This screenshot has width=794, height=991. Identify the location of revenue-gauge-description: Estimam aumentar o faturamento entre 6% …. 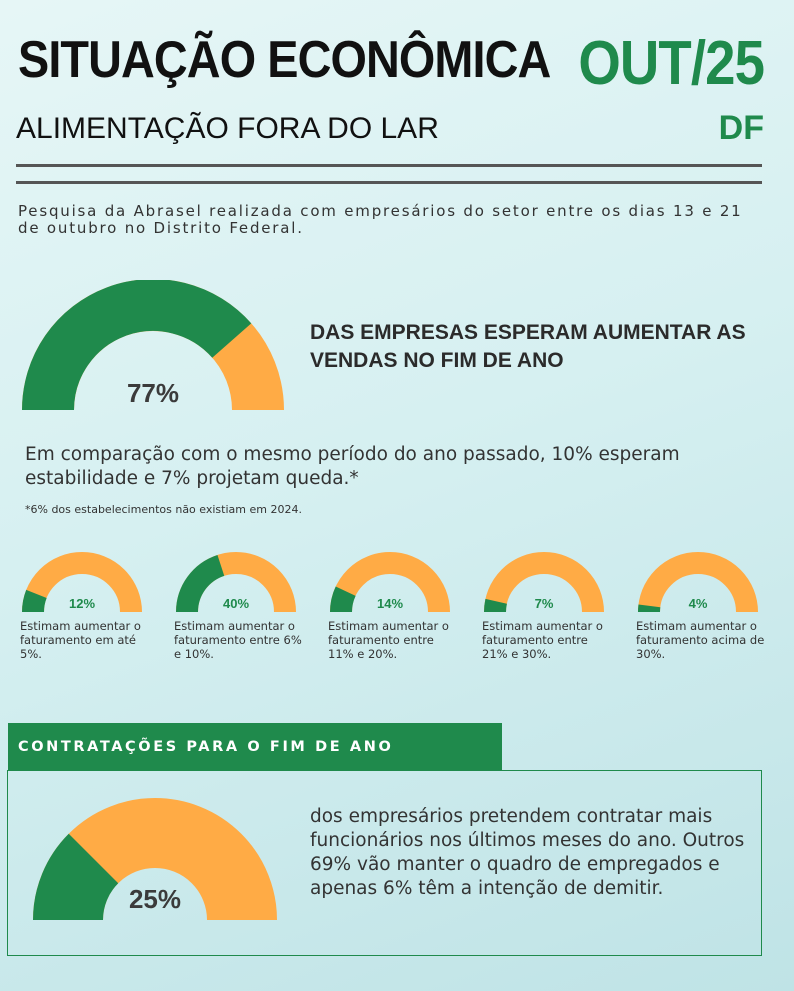
(238, 640).